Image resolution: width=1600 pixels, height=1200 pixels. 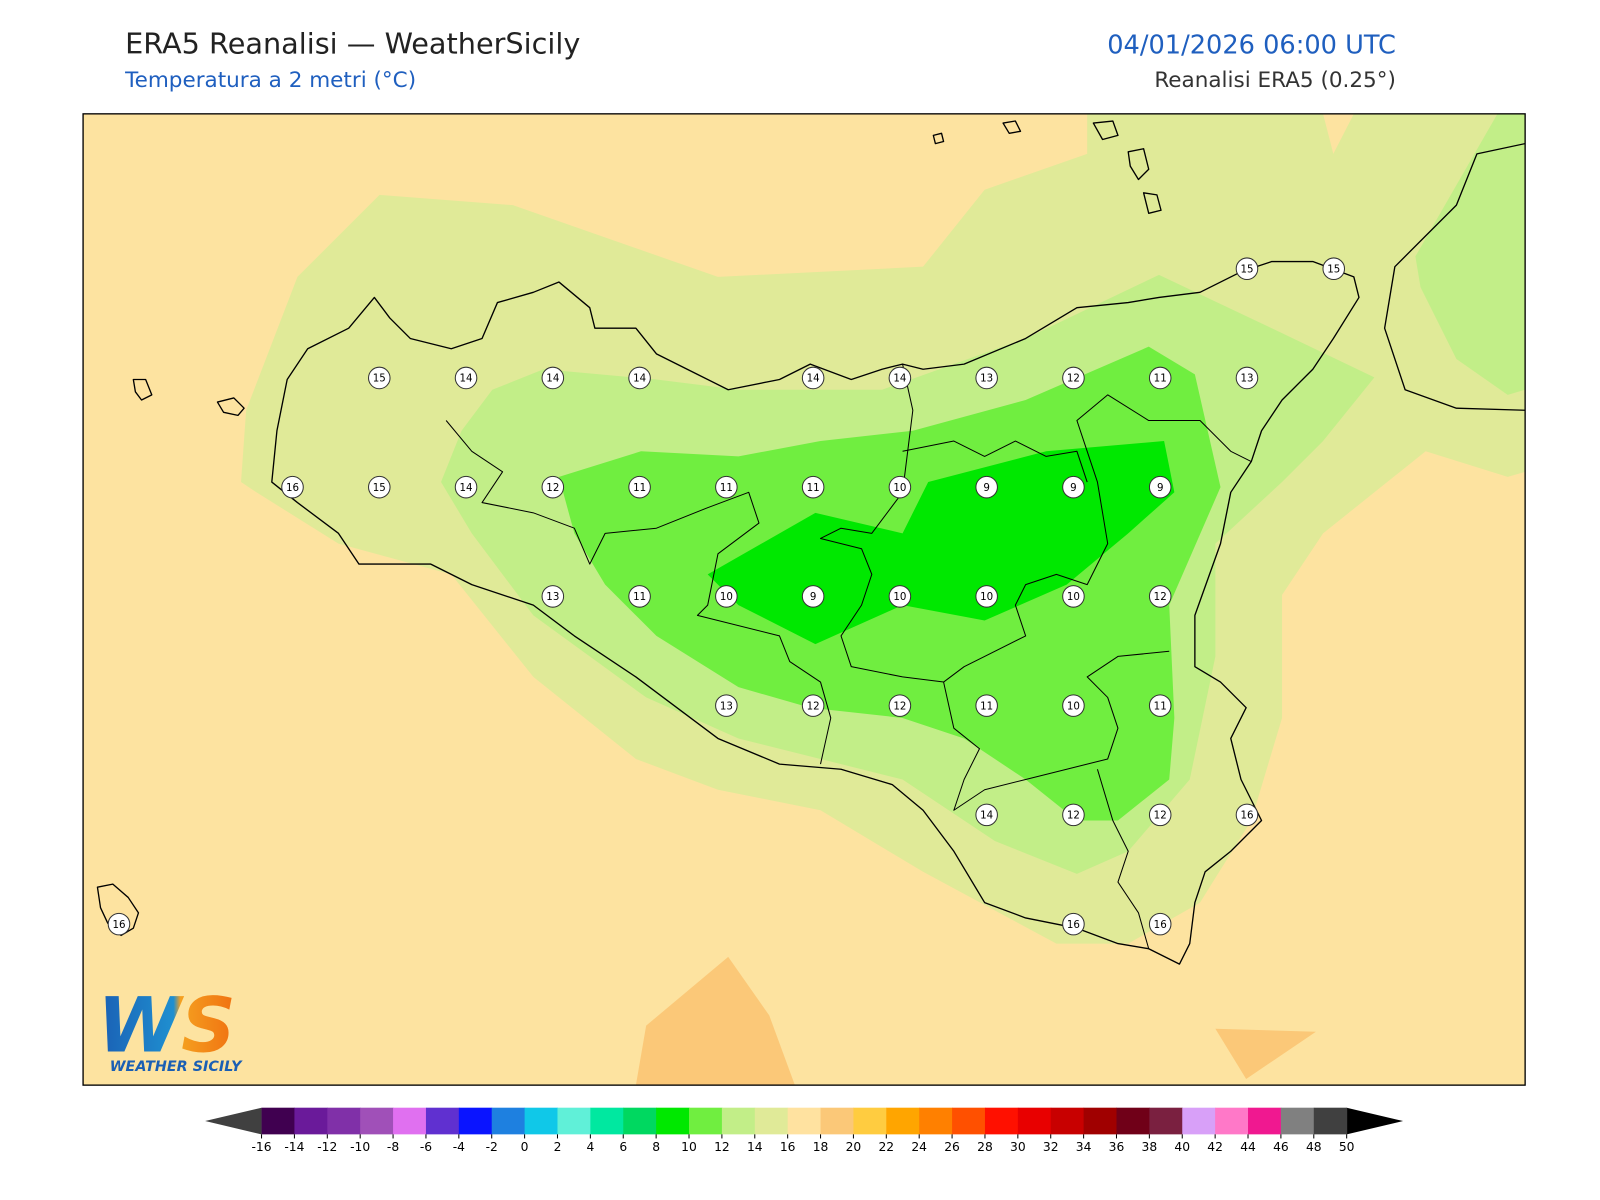 I want to click on subtitle: Temperatura a 2 metri (°C), so click(x=270, y=80).